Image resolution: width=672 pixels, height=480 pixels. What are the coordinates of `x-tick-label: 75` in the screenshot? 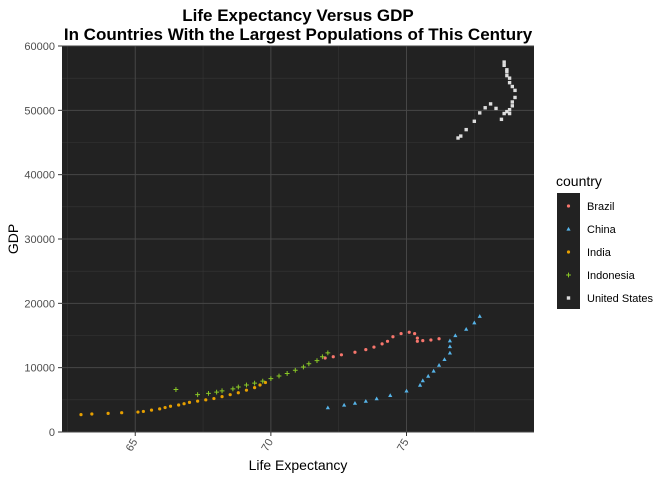 It's located at (403, 445).